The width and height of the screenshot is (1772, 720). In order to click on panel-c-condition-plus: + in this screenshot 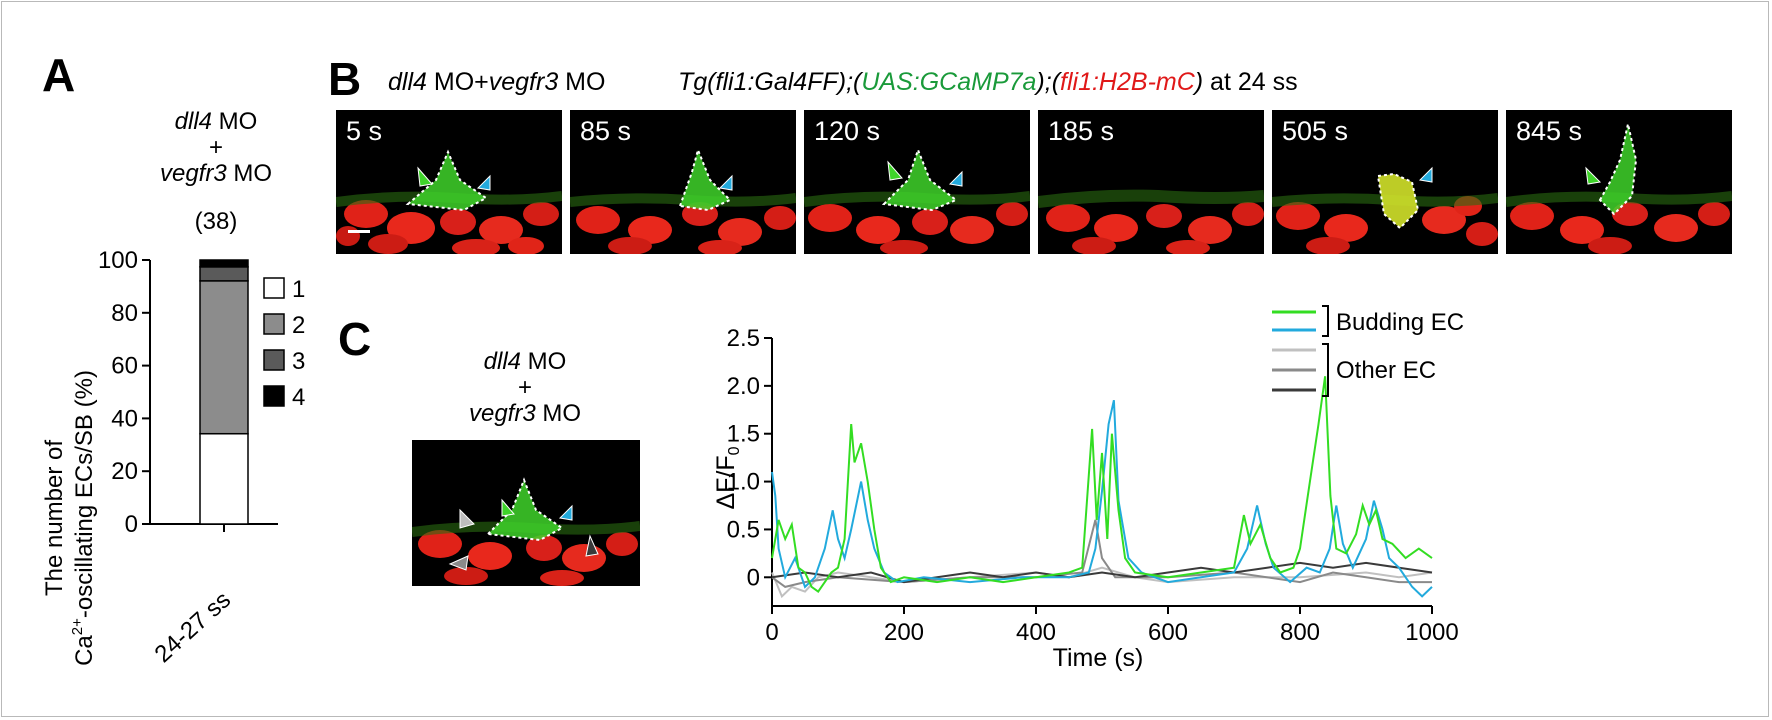, I will do `click(524, 387)`.